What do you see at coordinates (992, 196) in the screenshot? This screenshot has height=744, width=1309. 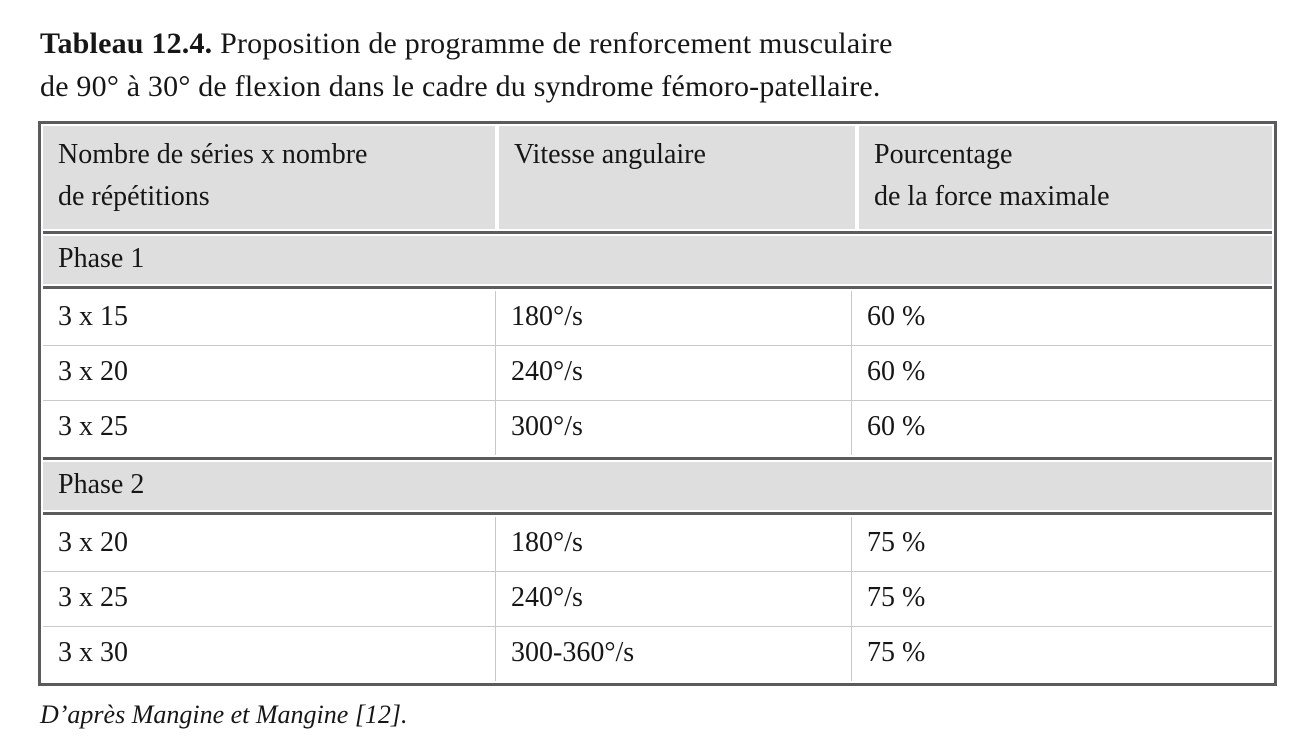 I see `column-header-line: de la force maximale` at bounding box center [992, 196].